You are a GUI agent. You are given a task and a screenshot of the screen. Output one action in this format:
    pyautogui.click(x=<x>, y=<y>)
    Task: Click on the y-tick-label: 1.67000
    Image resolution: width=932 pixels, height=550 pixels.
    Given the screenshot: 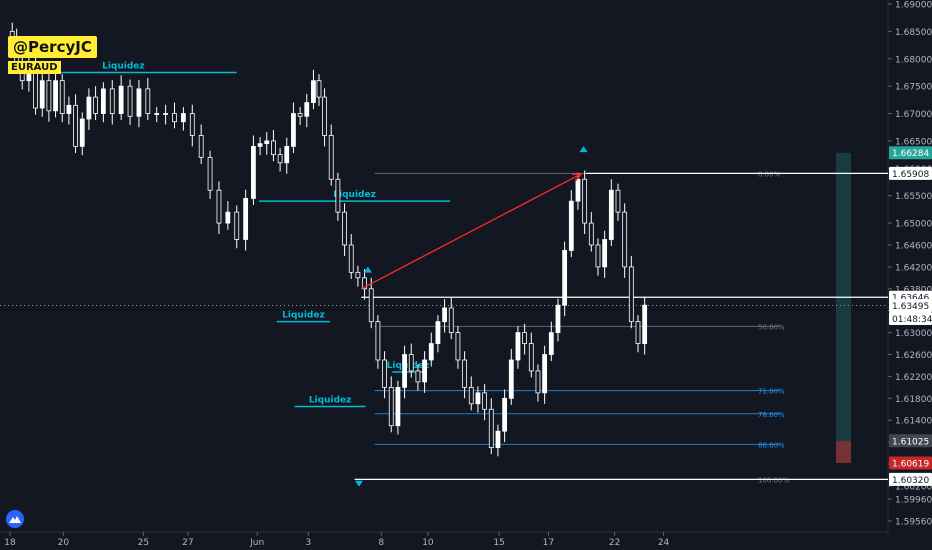 What is the action you would take?
    pyautogui.click(x=913, y=115)
    